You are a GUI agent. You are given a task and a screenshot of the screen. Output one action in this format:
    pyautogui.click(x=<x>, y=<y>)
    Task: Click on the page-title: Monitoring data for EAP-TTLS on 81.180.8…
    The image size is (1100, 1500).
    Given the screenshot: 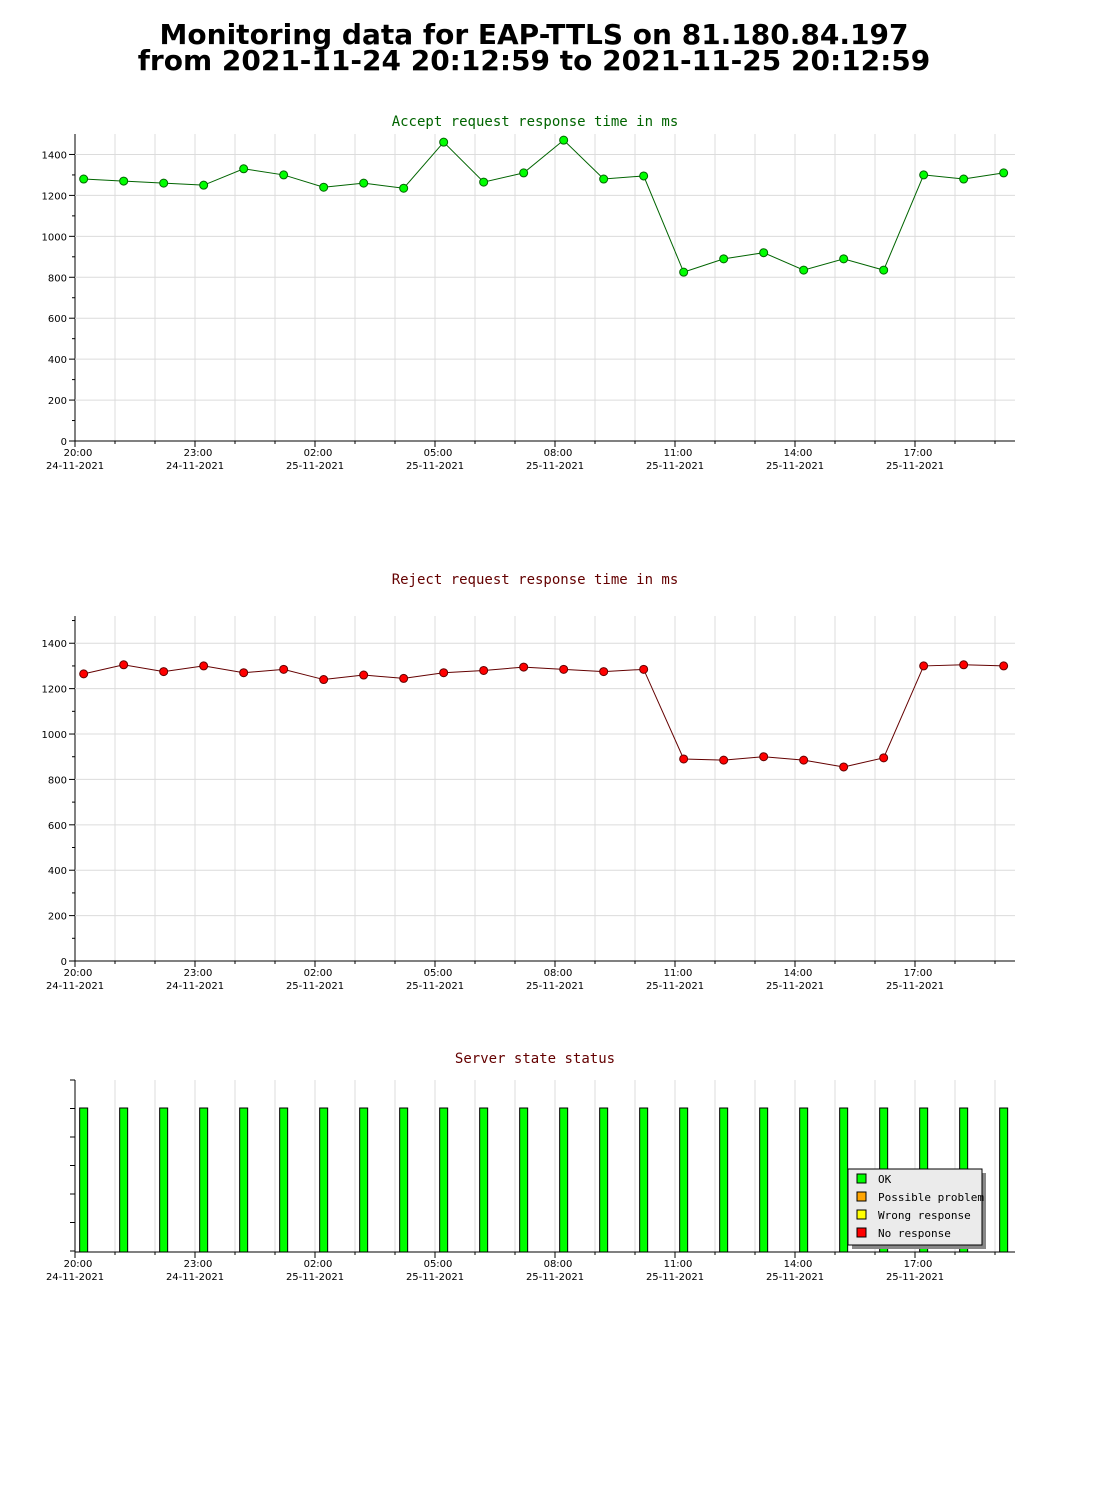 What is the action you would take?
    pyautogui.click(x=534, y=46)
    